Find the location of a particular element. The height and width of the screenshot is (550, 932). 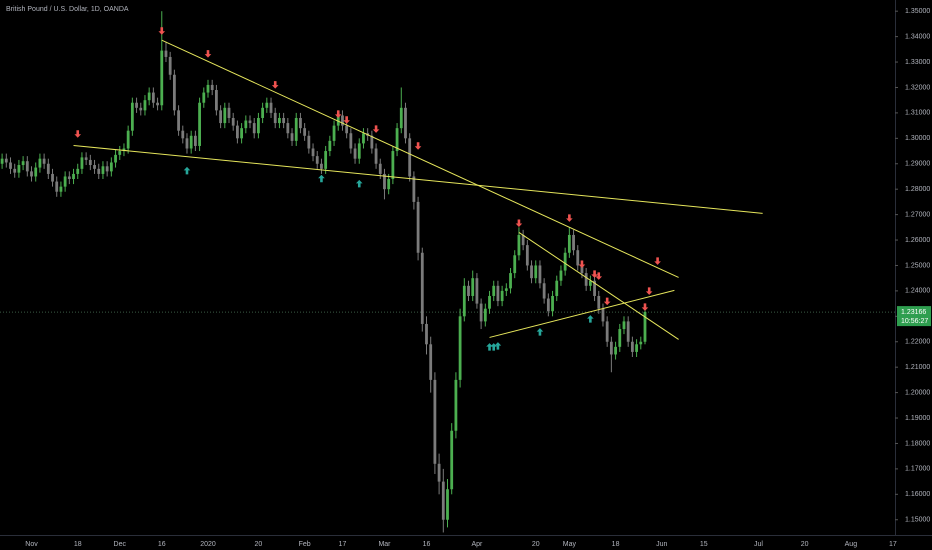

y-tick-label: 1.15000 is located at coordinates (917, 520).